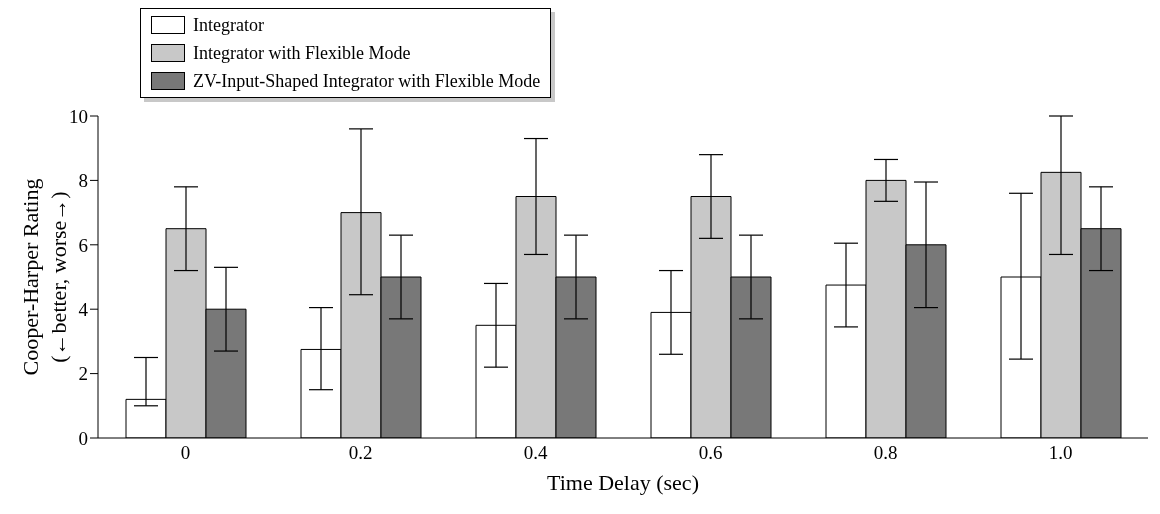 Image resolution: width=1160 pixels, height=514 pixels. Describe the element at coordinates (623, 482) in the screenshot. I see `x-axis-title: Time Delay (sec)` at that location.